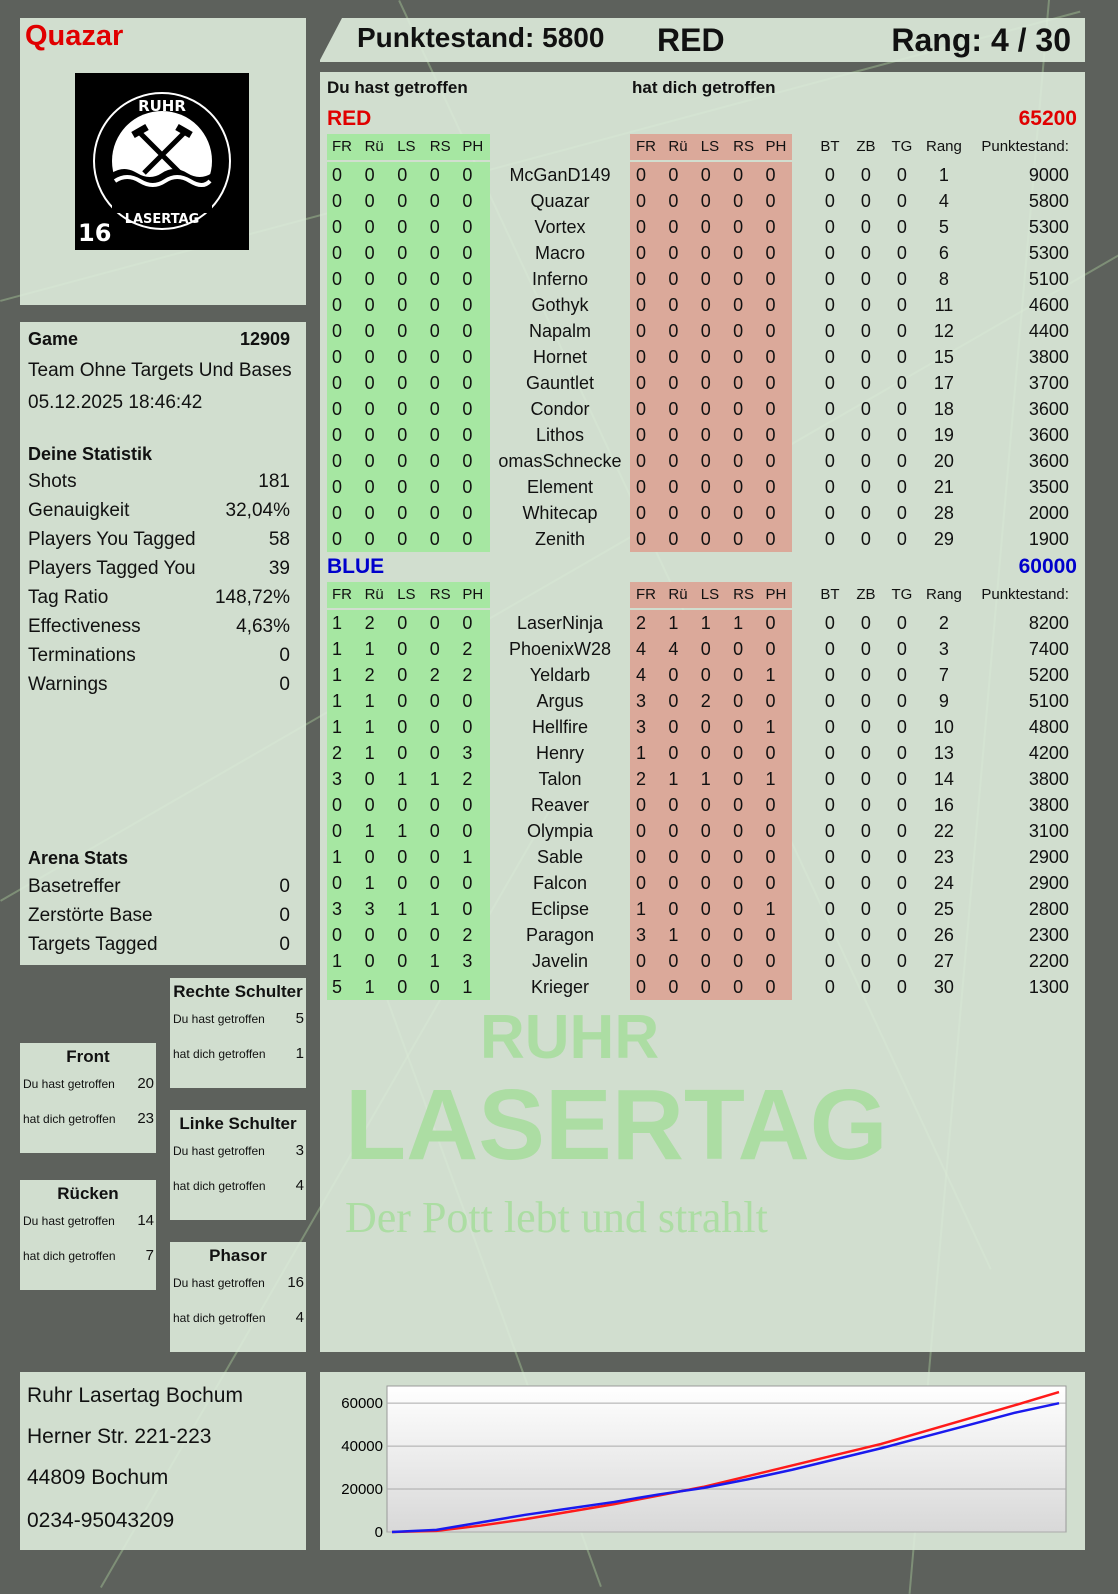  What do you see at coordinates (376, 147) in the screenshot?
I see `column-header: Rü` at bounding box center [376, 147].